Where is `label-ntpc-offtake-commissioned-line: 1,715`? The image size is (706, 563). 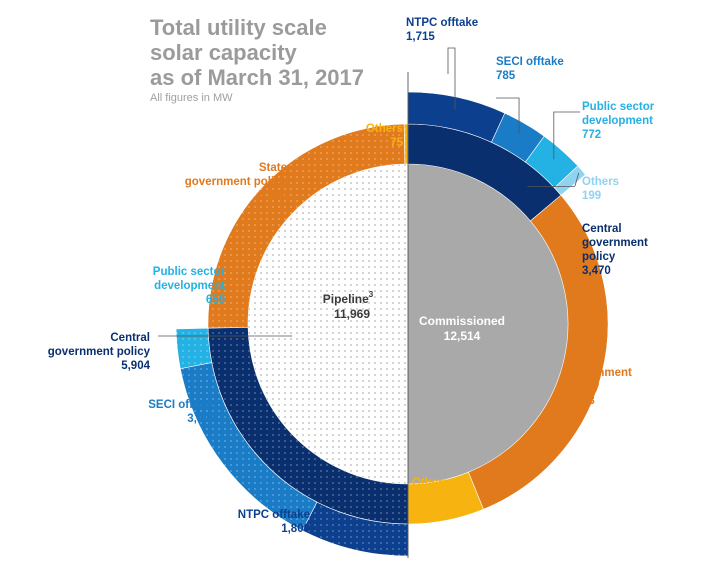
label-ntpc-offtake-commissioned-line: 1,715 is located at coordinates (420, 37).